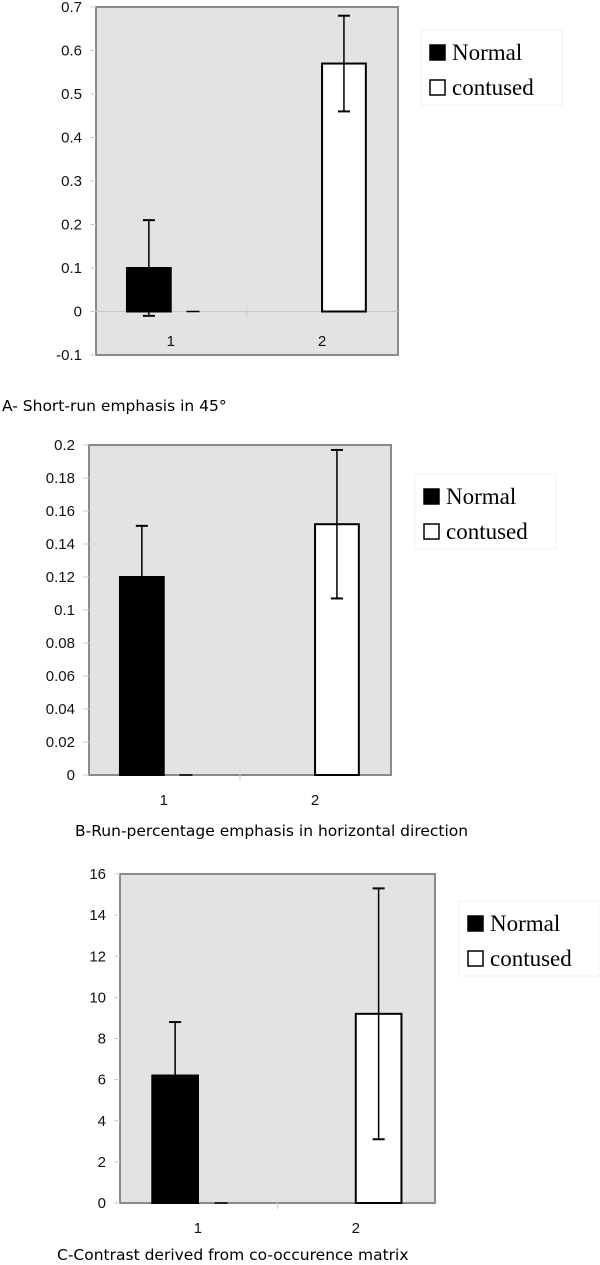 This screenshot has width=600, height=1265. What do you see at coordinates (71, 51) in the screenshot?
I see `y-tick-label: 0.6` at bounding box center [71, 51].